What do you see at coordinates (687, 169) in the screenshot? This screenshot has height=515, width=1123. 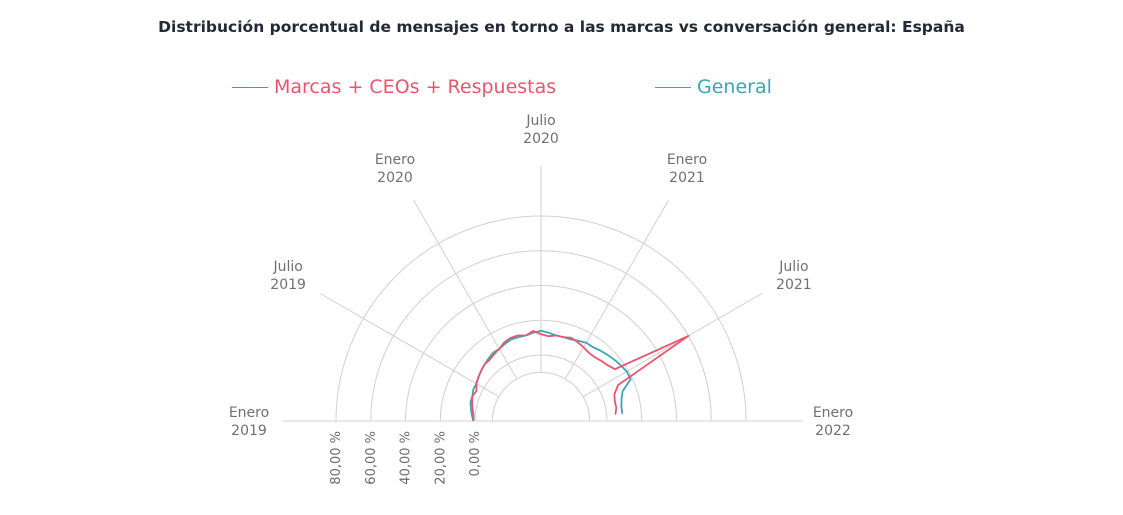 I see `angle-label-4: Enero 2021` at bounding box center [687, 169].